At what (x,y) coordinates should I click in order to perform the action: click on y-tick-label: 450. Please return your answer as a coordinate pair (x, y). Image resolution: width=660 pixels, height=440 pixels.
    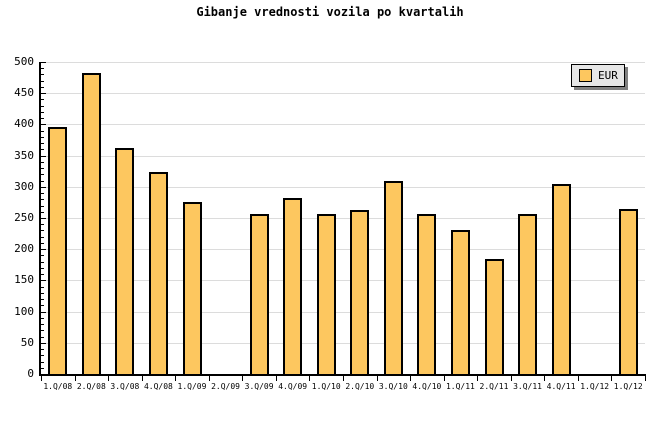
    Looking at the image, I should click on (24, 93).